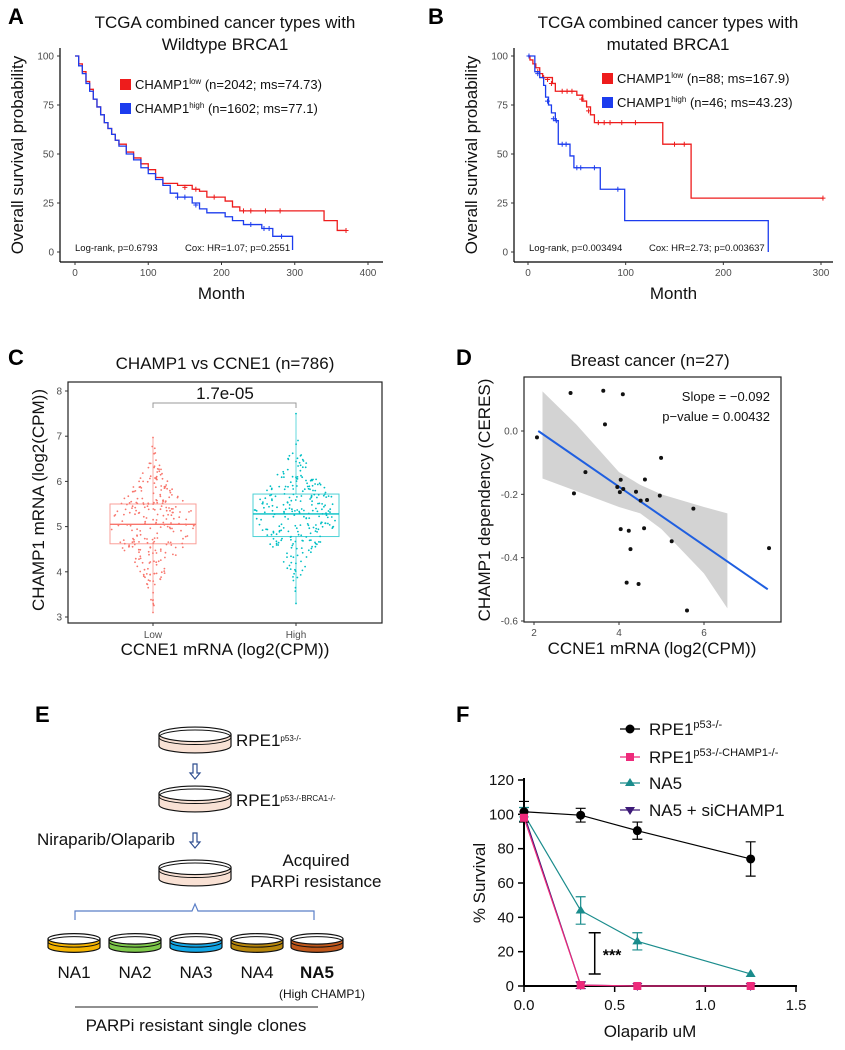 The height and width of the screenshot is (1050, 845). What do you see at coordinates (505, 952) in the screenshot?
I see `y-tick-label: 20` at bounding box center [505, 952].